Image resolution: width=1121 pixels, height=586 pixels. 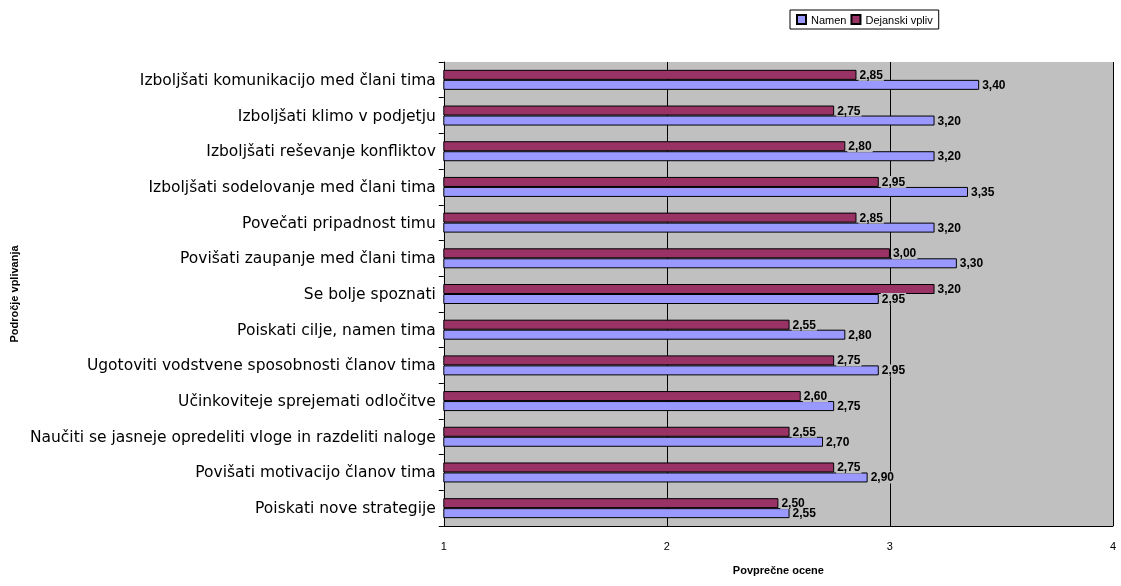 What do you see at coordinates (315, 472) in the screenshot?
I see `y-tick-label: Povišati motivacijo članov tima` at bounding box center [315, 472].